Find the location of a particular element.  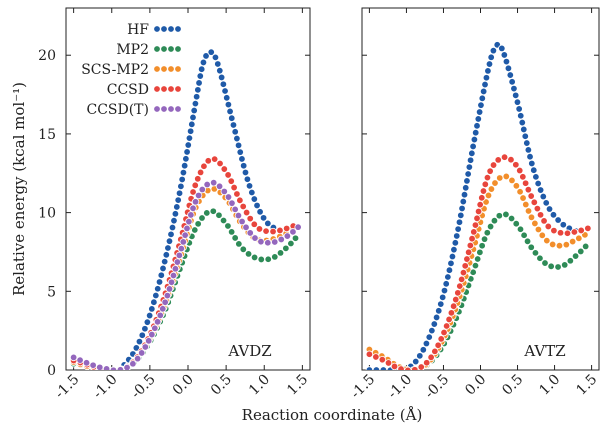

legend-marker-CCSD(T) is located at coordinates (164, 109).